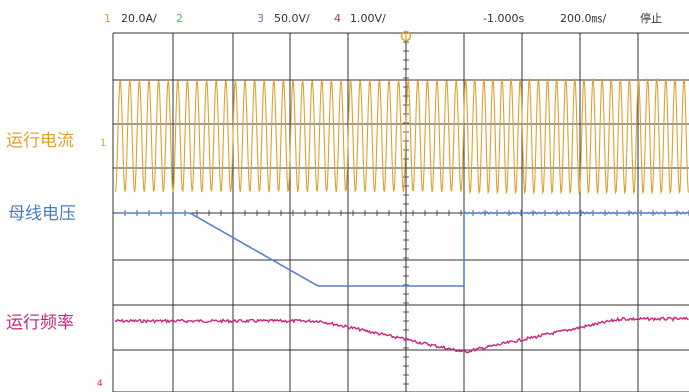 The height and width of the screenshot is (392, 689). I want to click on ch4-number: 4, so click(337, 18).